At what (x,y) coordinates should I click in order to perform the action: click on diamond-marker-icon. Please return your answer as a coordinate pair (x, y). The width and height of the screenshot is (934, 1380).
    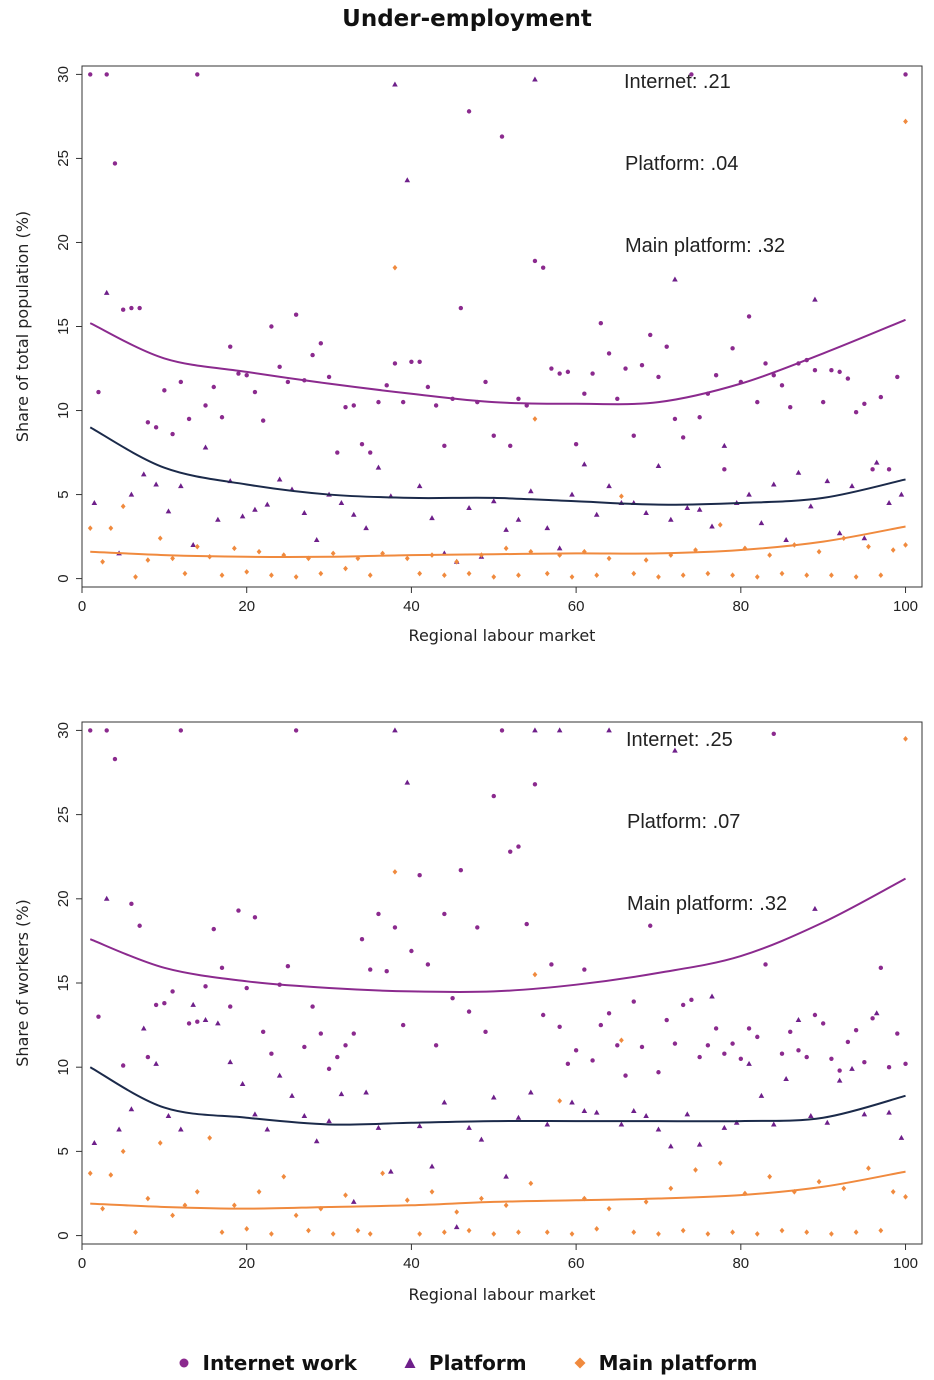
    Looking at the image, I should click on (580, 1363).